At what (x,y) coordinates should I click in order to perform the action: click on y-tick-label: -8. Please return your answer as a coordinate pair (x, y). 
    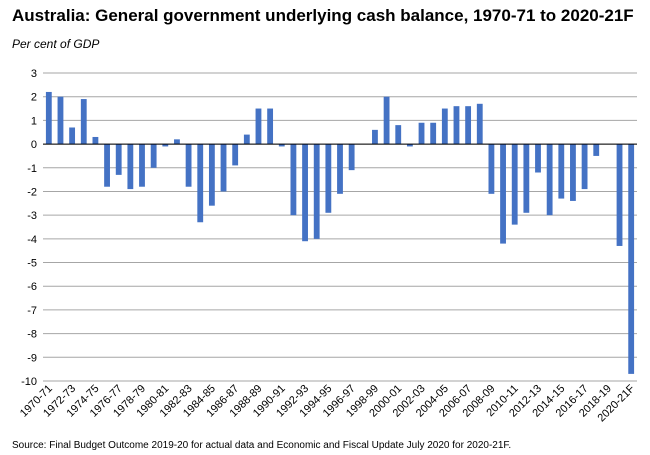
    Looking at the image, I should click on (32, 335).